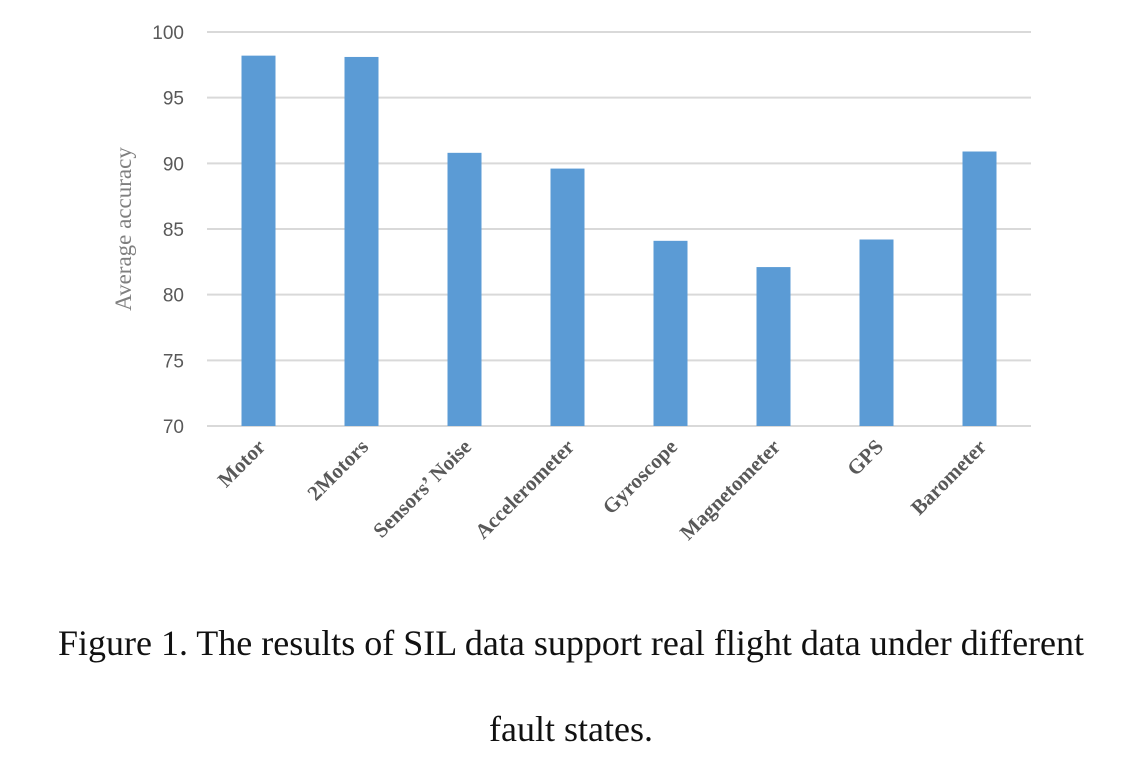 The height and width of the screenshot is (768, 1142). I want to click on figure-caption-line-2: fault states., so click(571, 729).